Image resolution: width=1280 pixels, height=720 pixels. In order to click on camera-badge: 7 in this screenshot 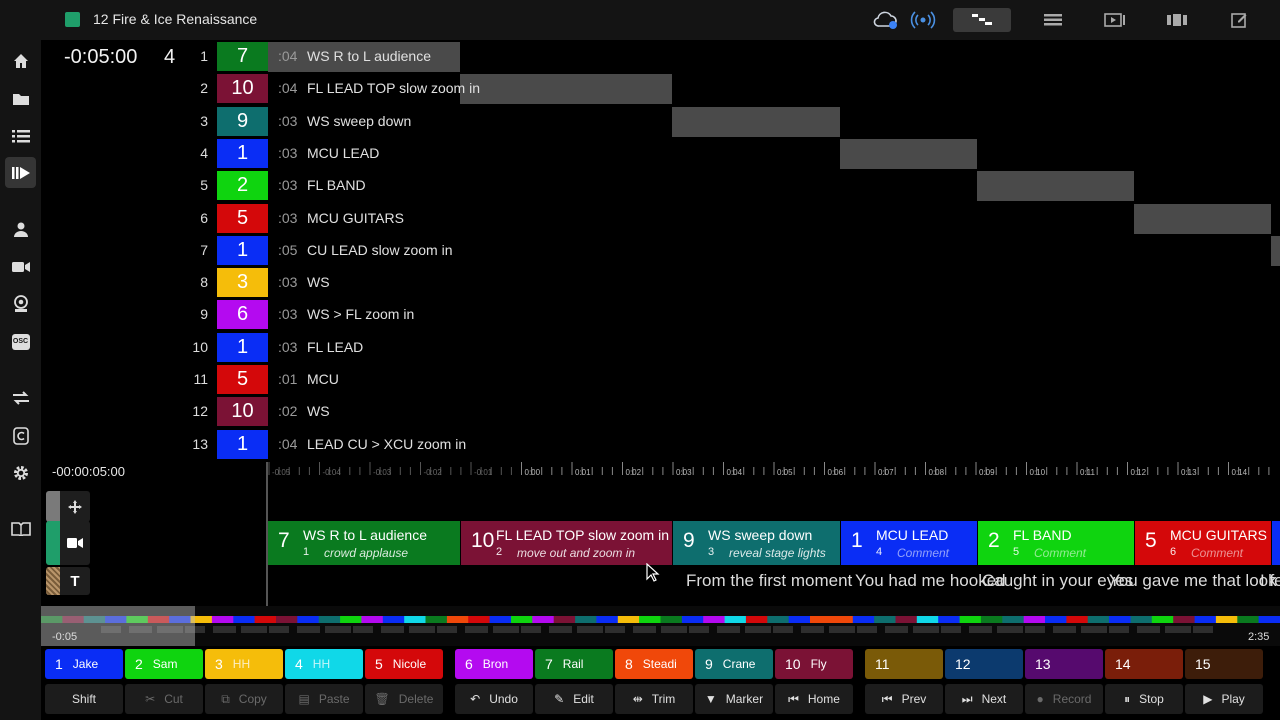, I will do `click(242, 56)`.